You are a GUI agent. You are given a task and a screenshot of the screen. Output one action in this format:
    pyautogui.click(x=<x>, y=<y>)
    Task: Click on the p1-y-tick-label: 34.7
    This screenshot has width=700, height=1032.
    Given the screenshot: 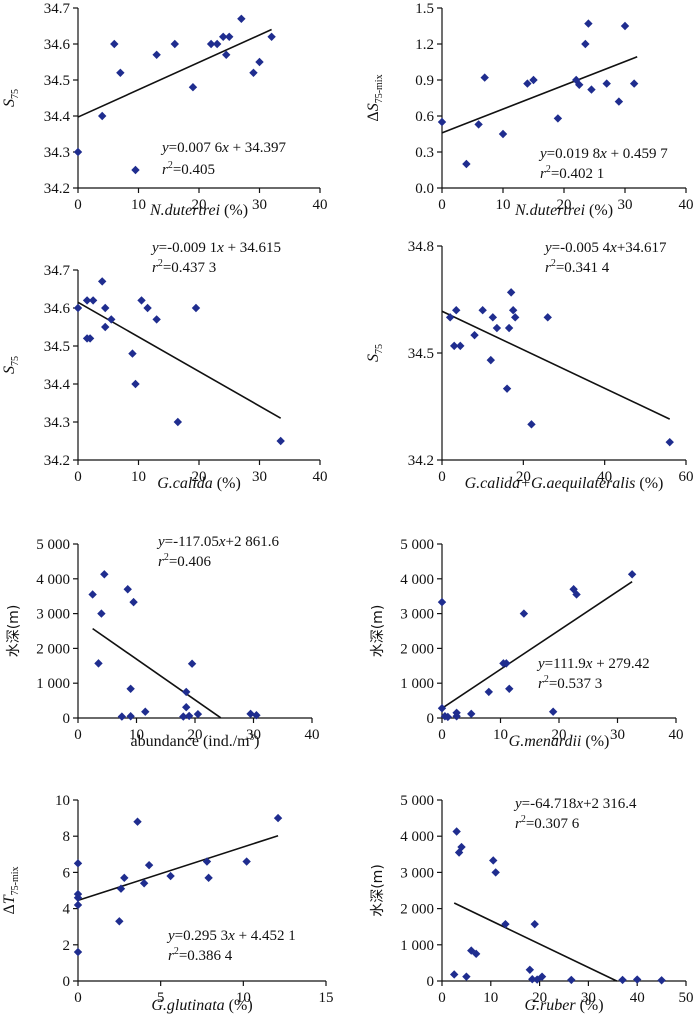 What is the action you would take?
    pyautogui.click(x=57, y=9)
    